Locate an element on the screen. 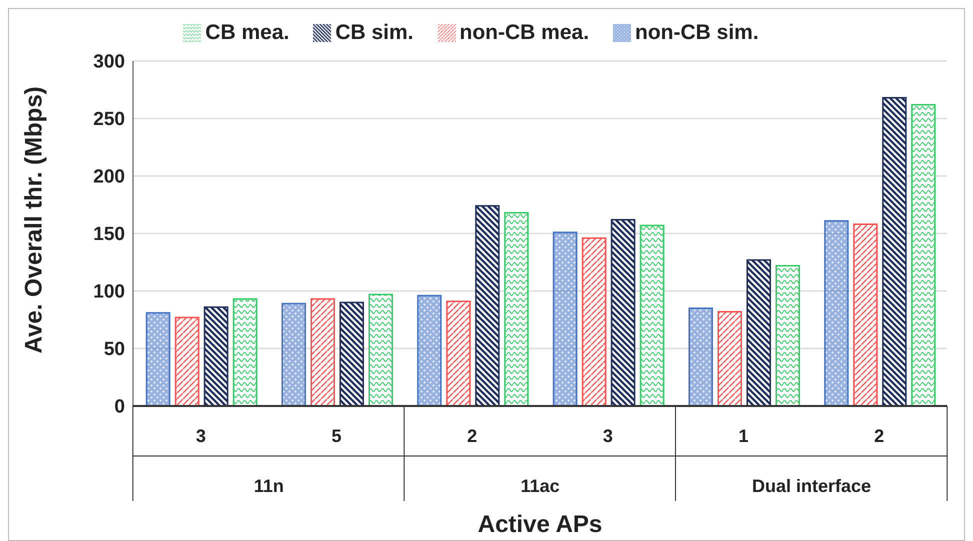 The image size is (973, 541). legend-label: non-CB sim. is located at coordinates (697, 32).